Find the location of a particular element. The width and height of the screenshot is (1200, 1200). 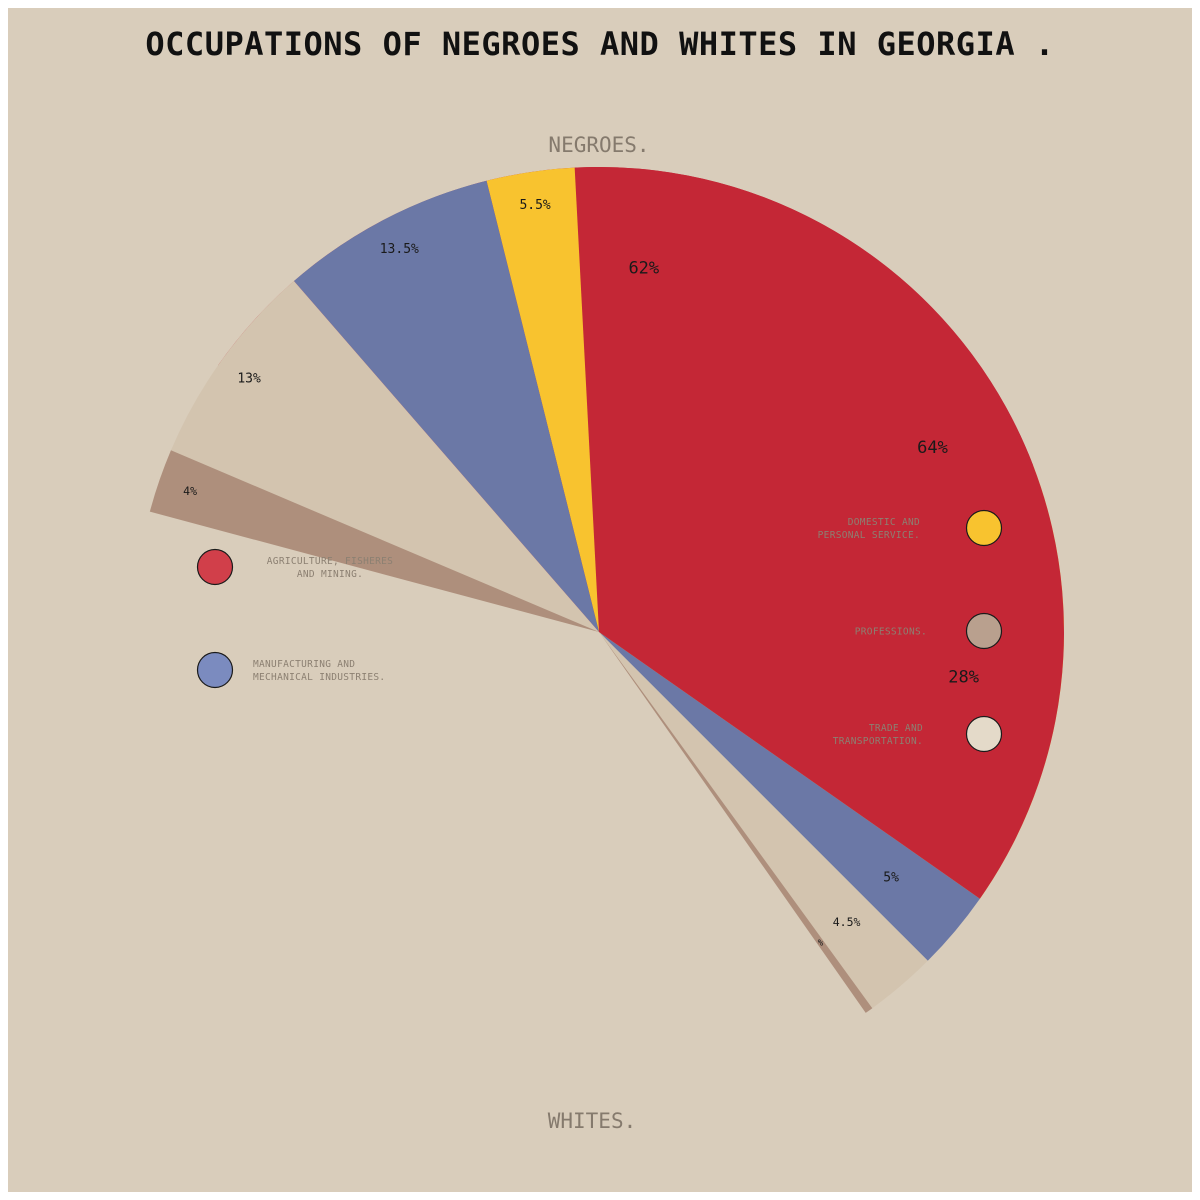

legend-label-agriculture: AGRICULTURE, FISHERES is located at coordinates (330, 561).